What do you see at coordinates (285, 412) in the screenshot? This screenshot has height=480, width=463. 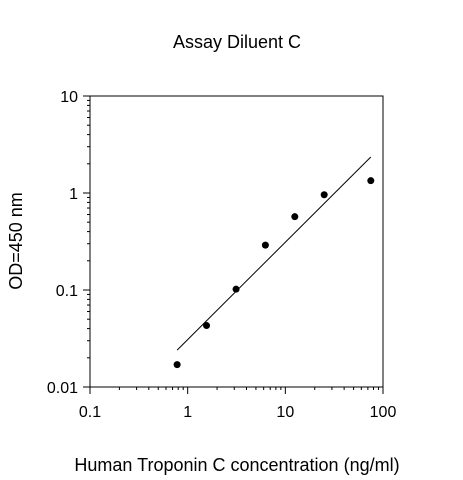 I see `x-tick-label: 10` at bounding box center [285, 412].